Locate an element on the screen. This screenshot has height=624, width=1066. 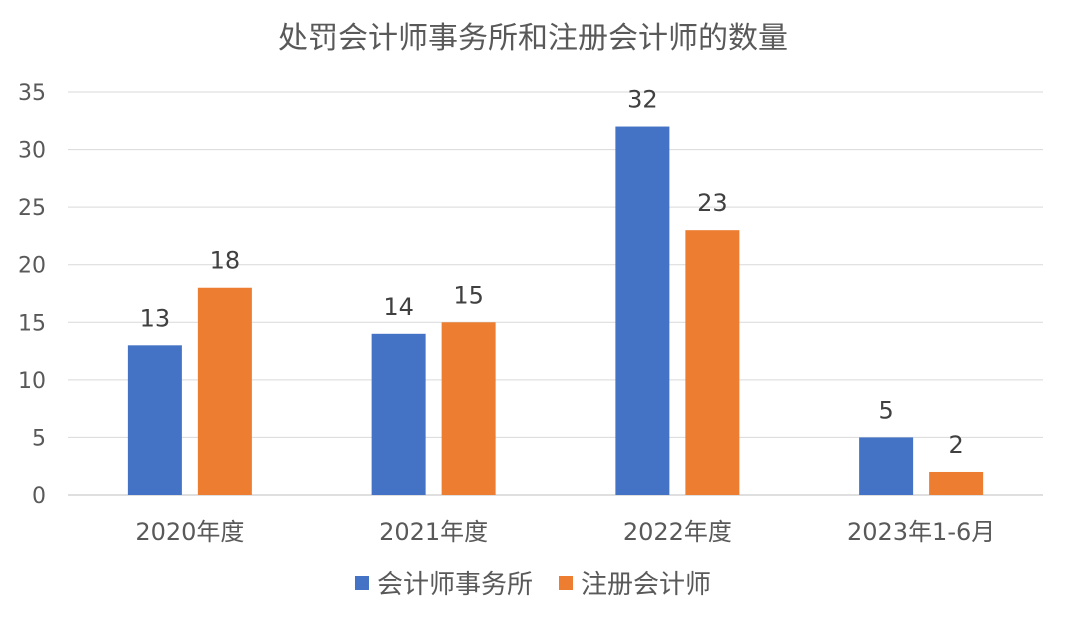
y-tick-label: 15 is located at coordinates (32, 323).